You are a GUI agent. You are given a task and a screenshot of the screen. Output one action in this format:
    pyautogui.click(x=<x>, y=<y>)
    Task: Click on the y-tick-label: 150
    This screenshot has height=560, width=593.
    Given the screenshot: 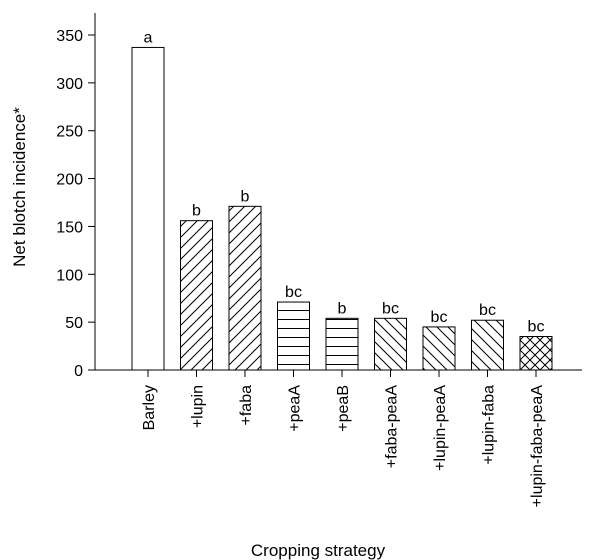 What is the action you would take?
    pyautogui.click(x=69, y=227)
    